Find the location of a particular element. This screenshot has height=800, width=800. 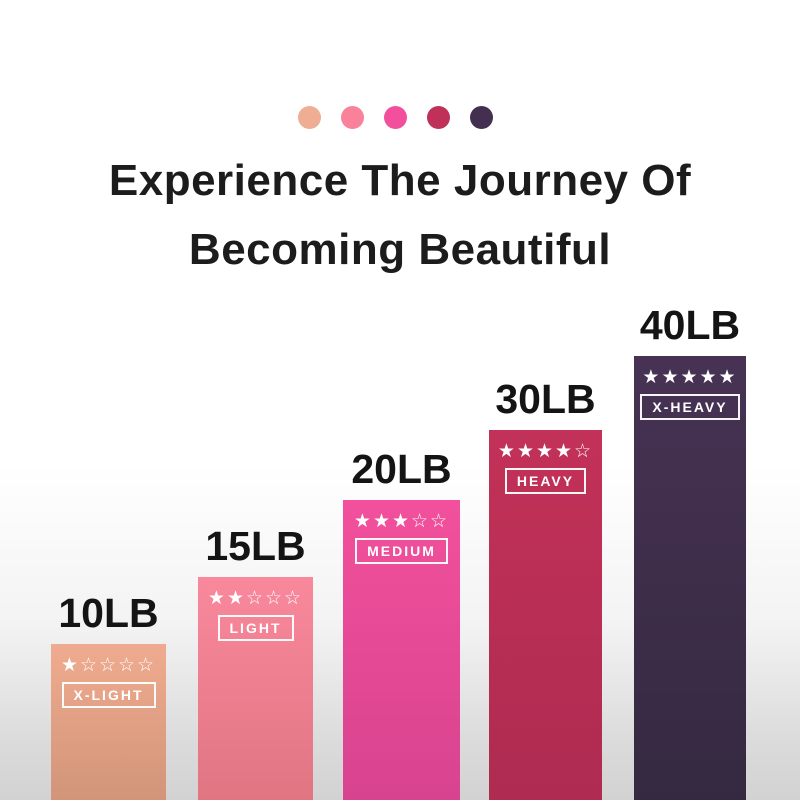

bar-group-40lb: 40LB ★★★★★ X-HEAVY is located at coordinates (690, 552).